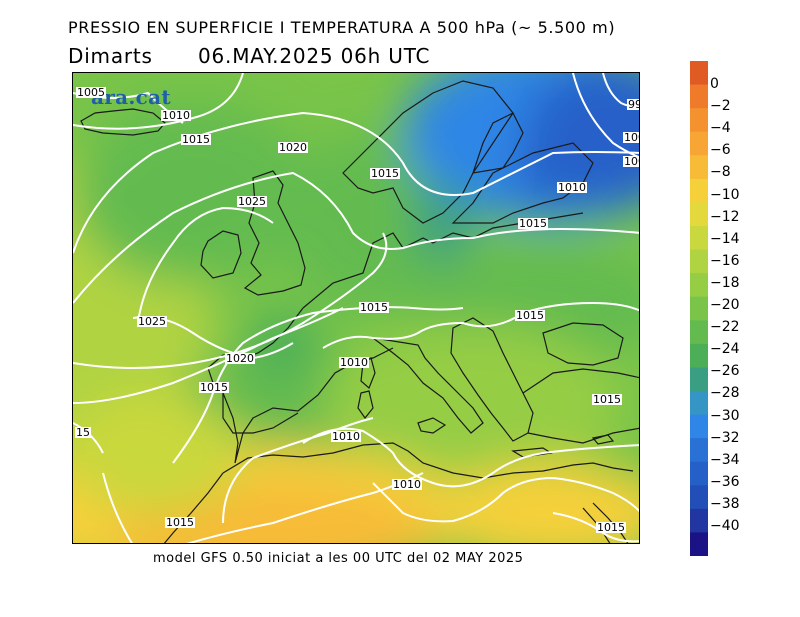 Image resolution: width=800 pixels, height=617 pixels. I want to click on legend-label: −12, so click(725, 216).